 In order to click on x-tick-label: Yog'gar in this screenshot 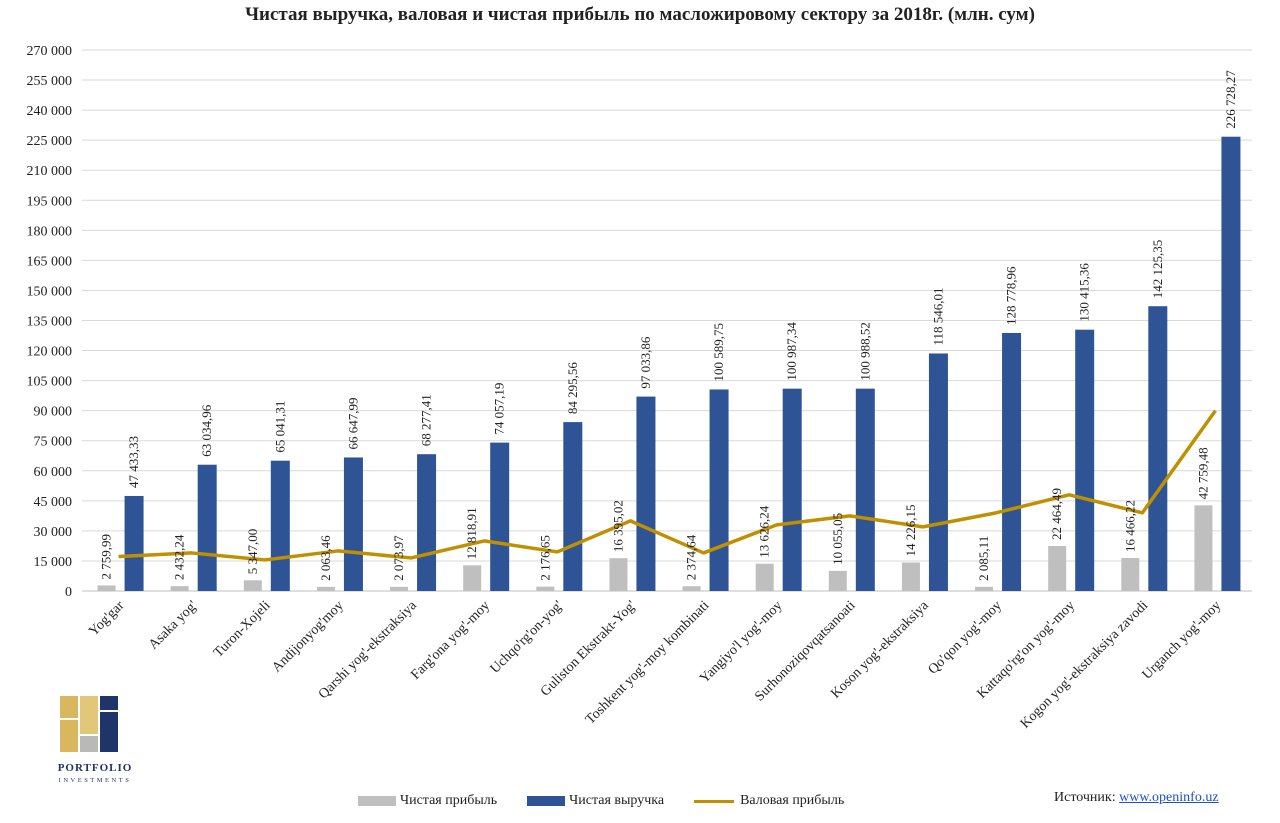, I will do `click(106, 618)`.